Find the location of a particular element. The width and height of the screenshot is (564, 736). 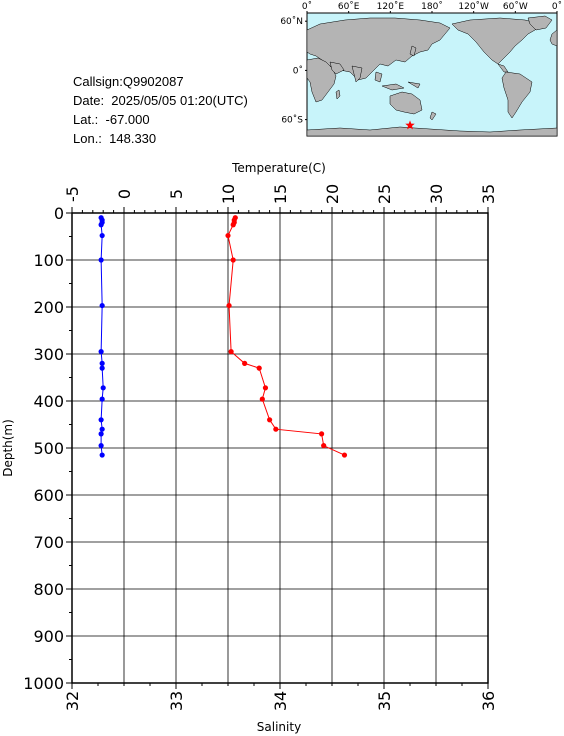

map-land is located at coordinates (432, 76).